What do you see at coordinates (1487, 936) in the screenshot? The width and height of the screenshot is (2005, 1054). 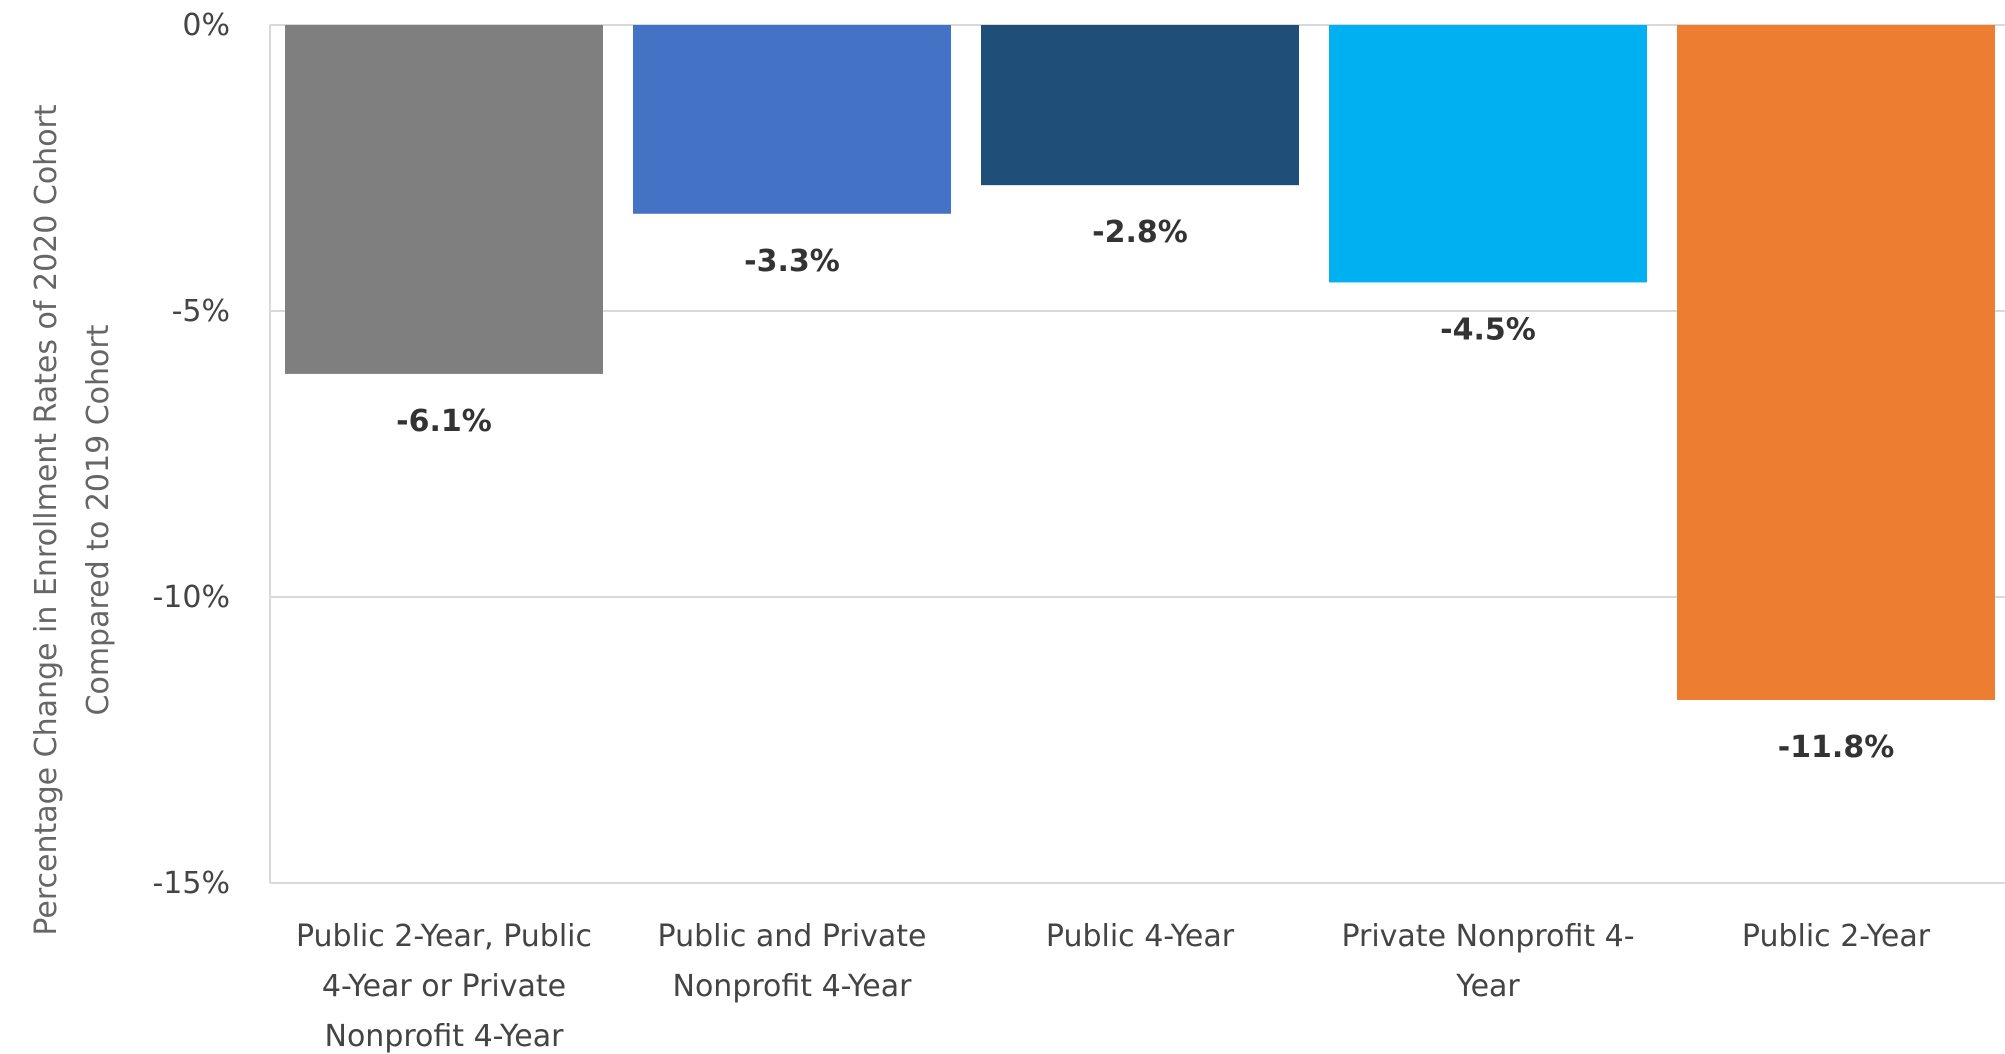 I see `category-label-line: Private Nonprofit 4-` at bounding box center [1487, 936].